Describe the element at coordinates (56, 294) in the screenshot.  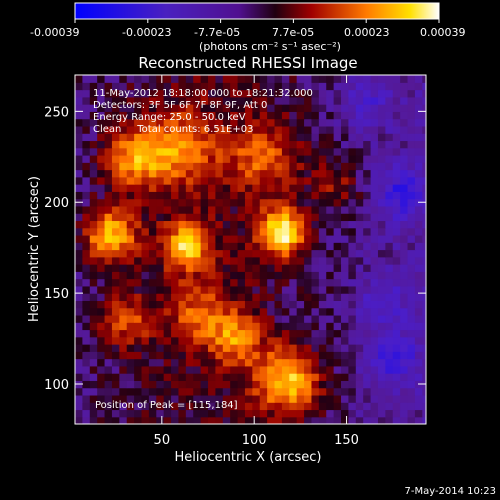
I see `y-tick-label: 150` at that location.